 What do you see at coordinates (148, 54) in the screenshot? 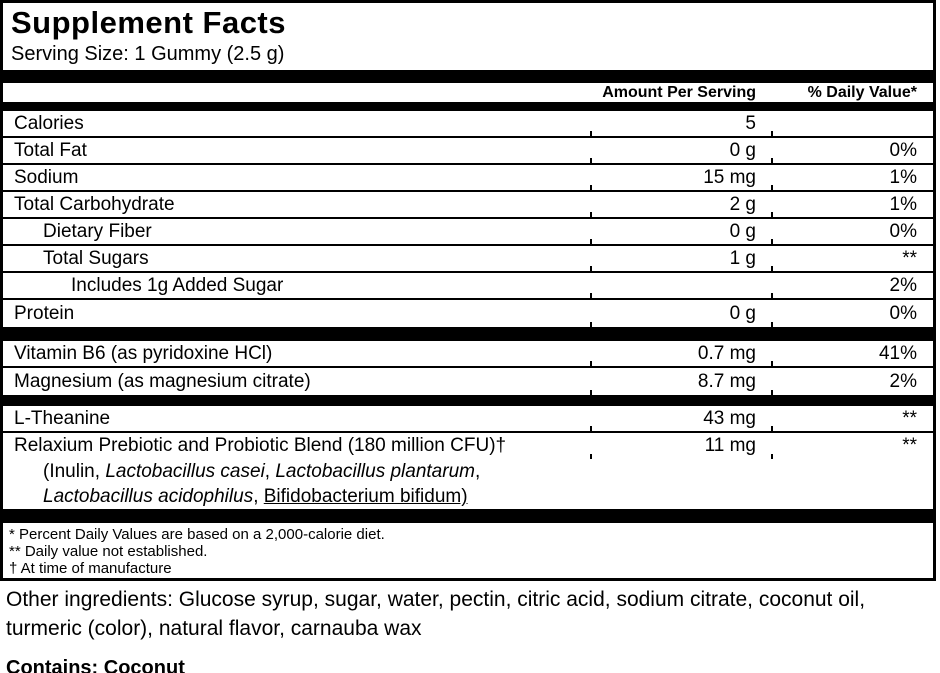
I see `serving-size: Serving Size: 1 Gummy (2.5 g)` at bounding box center [148, 54].